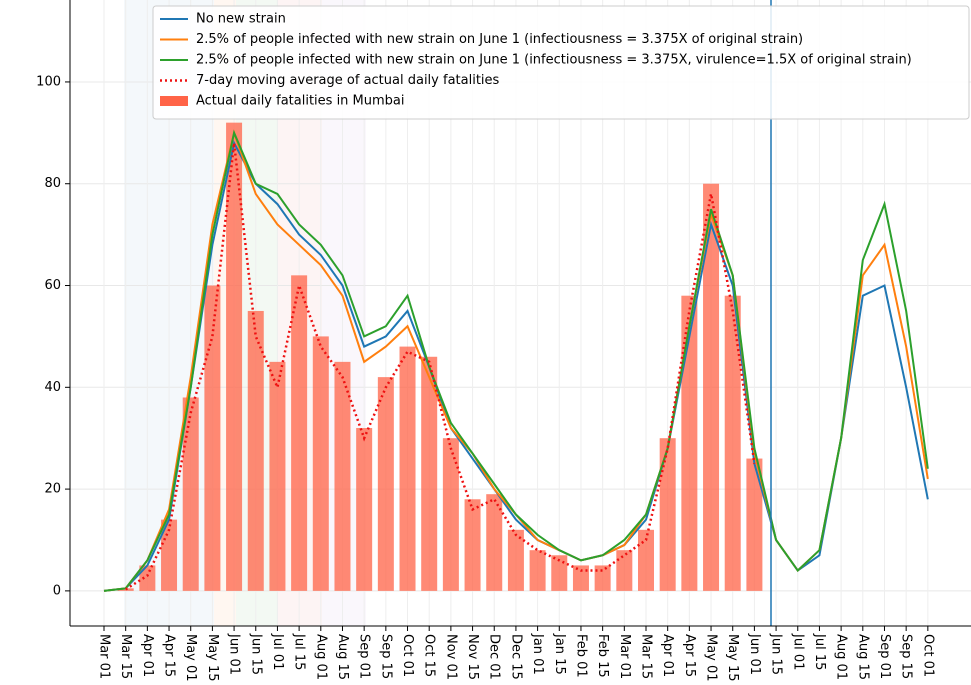  Describe the element at coordinates (580, 656) in the screenshot. I see `x-tick-label: Feb 01` at that location.